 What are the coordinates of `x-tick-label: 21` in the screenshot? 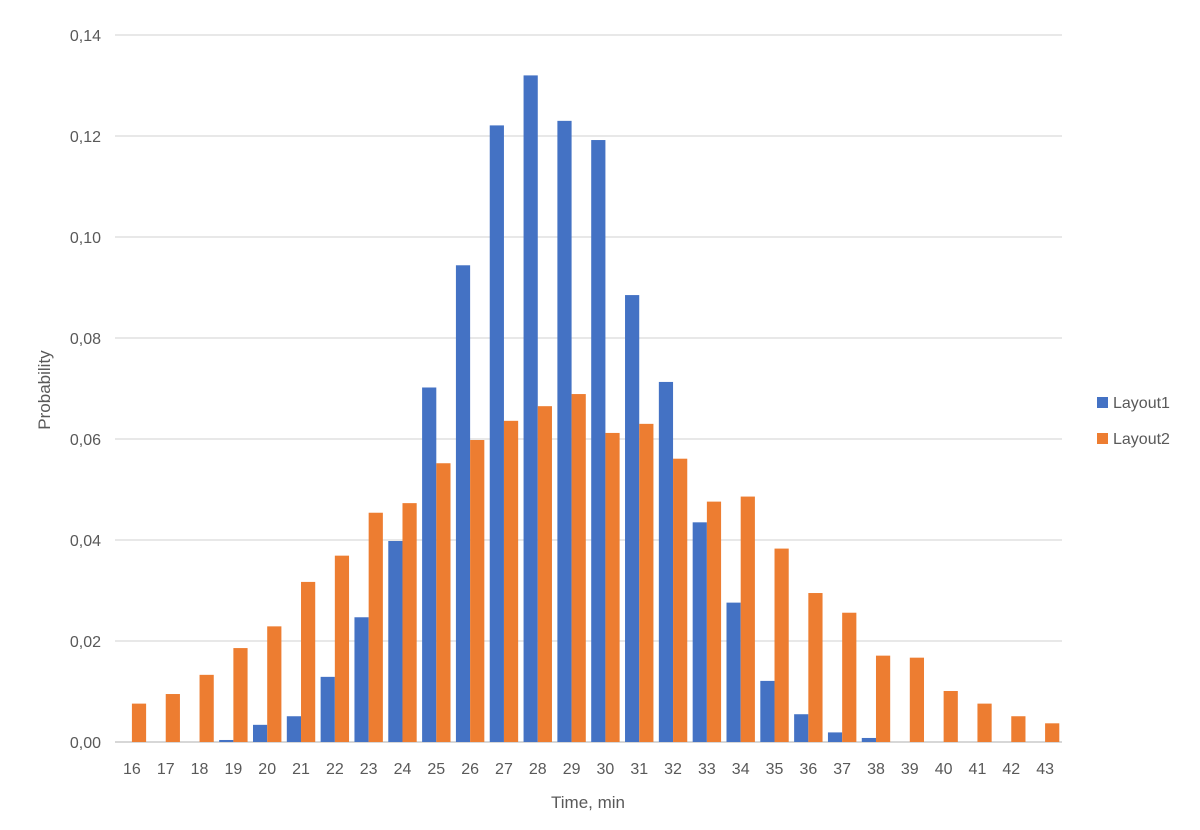 It's located at (301, 769).